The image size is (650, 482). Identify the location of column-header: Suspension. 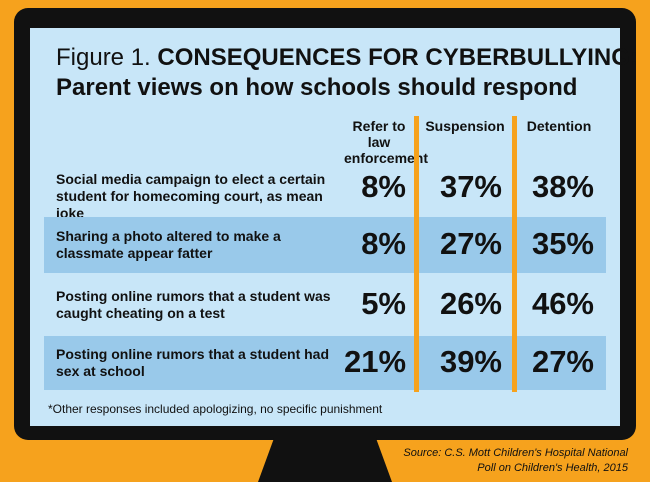
(465, 126).